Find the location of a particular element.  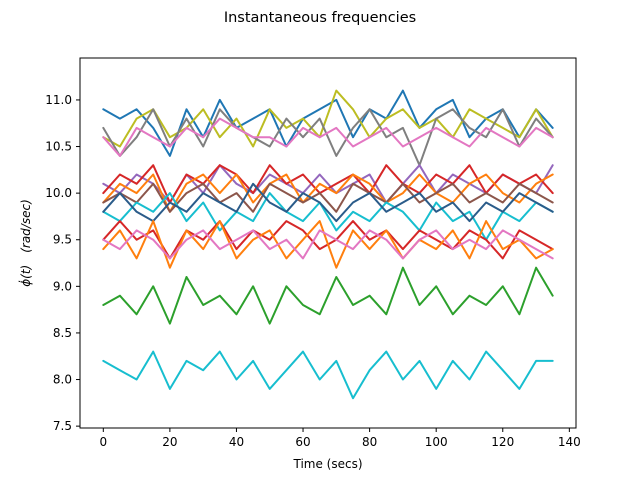

x-axis-label: Time (secs) is located at coordinates (327, 464).